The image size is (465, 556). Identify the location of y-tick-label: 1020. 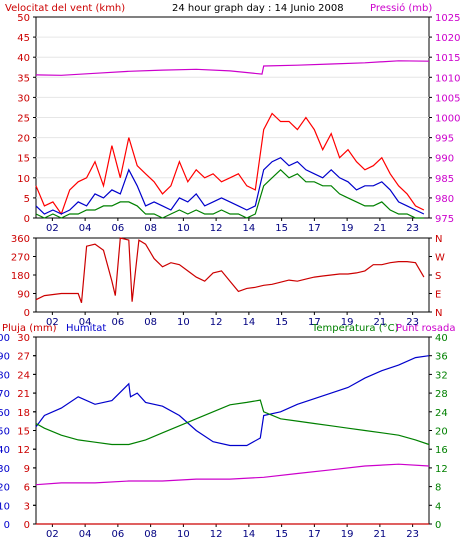
(447, 38).